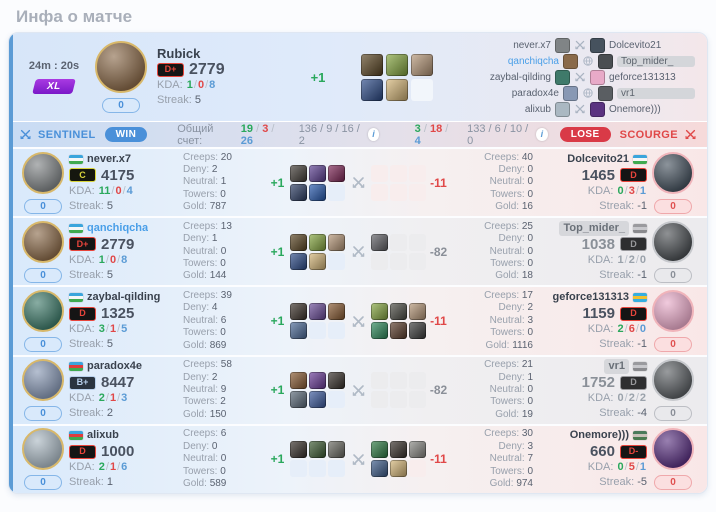 The image size is (716, 512). What do you see at coordinates (599, 435) in the screenshot?
I see `player-name: Onemore)))` at bounding box center [599, 435].